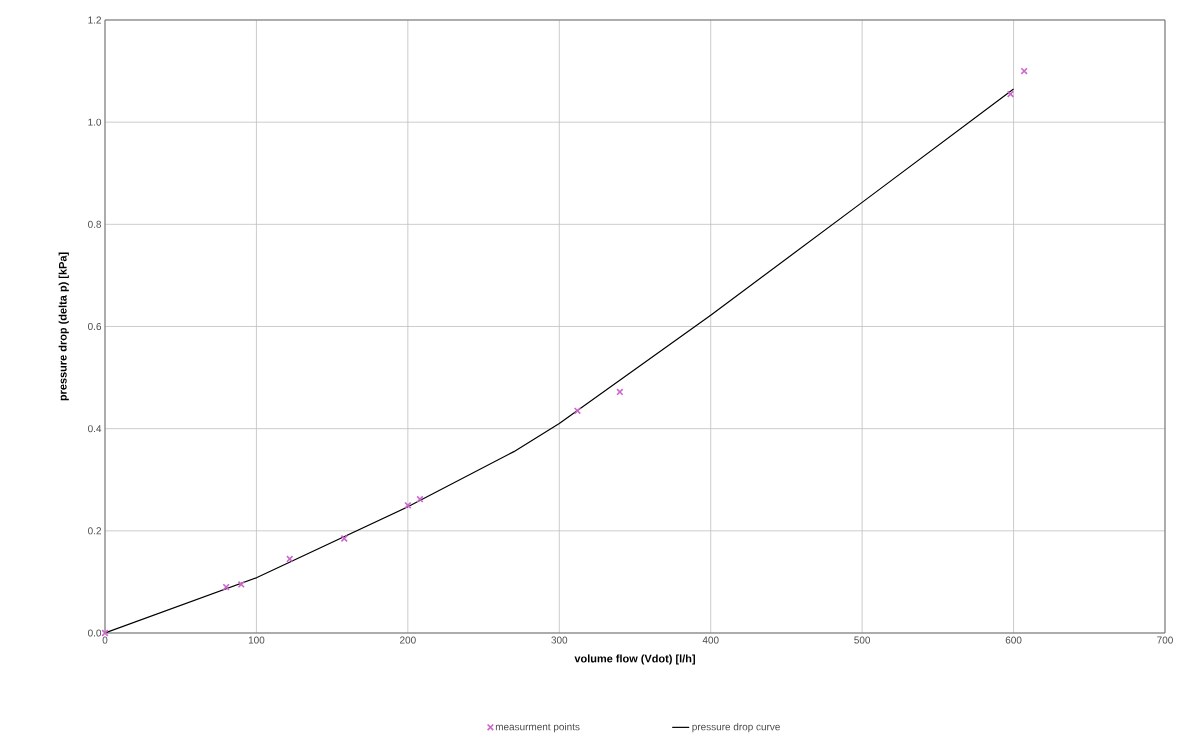  What do you see at coordinates (862, 640) in the screenshot?
I see `x-tick-label: 500` at bounding box center [862, 640].